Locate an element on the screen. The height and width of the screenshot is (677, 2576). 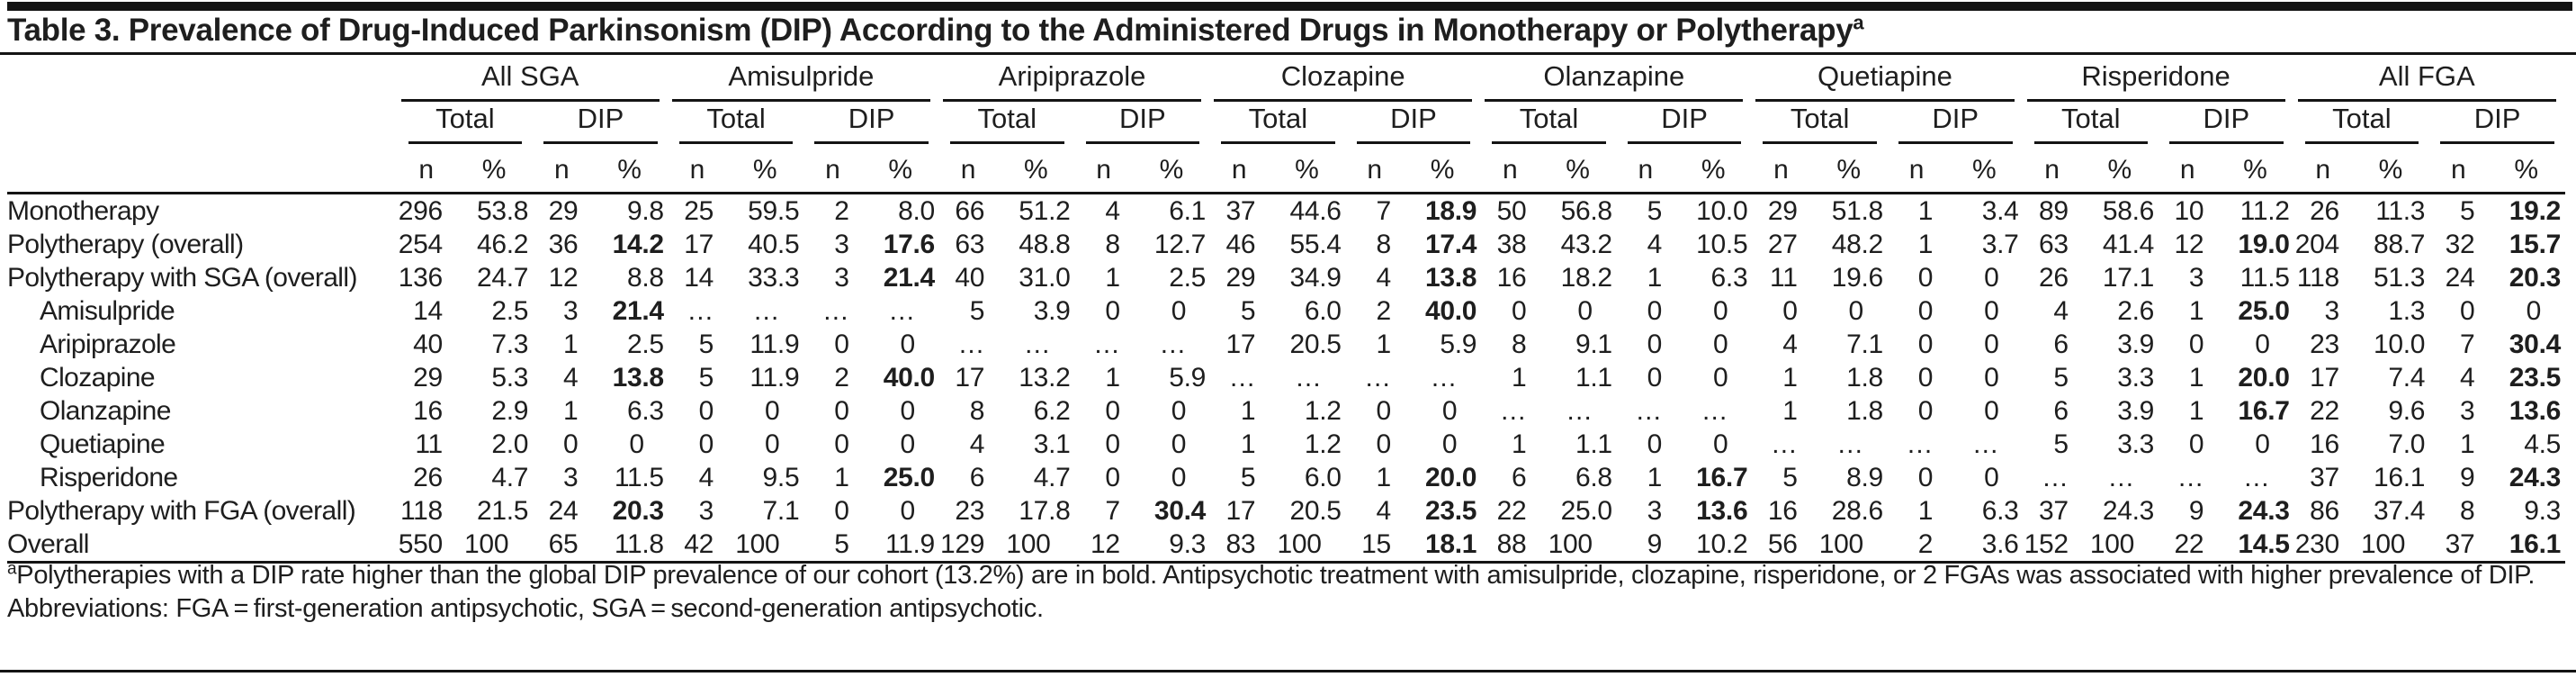
table-cell: 4.7 is located at coordinates (1052, 477).